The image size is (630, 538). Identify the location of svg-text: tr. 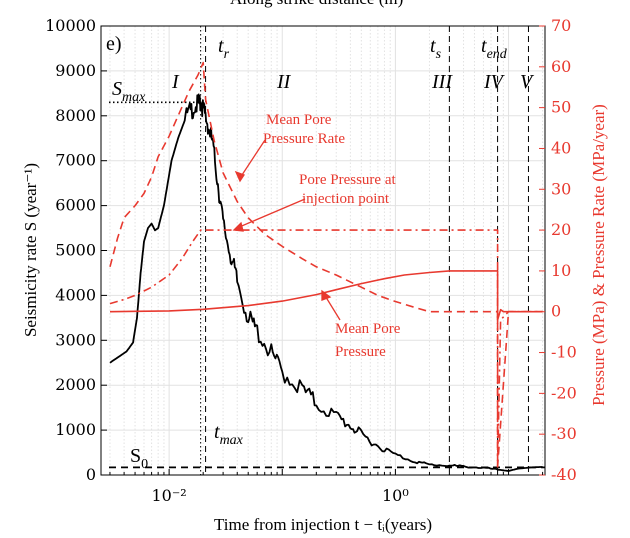
(224, 48).